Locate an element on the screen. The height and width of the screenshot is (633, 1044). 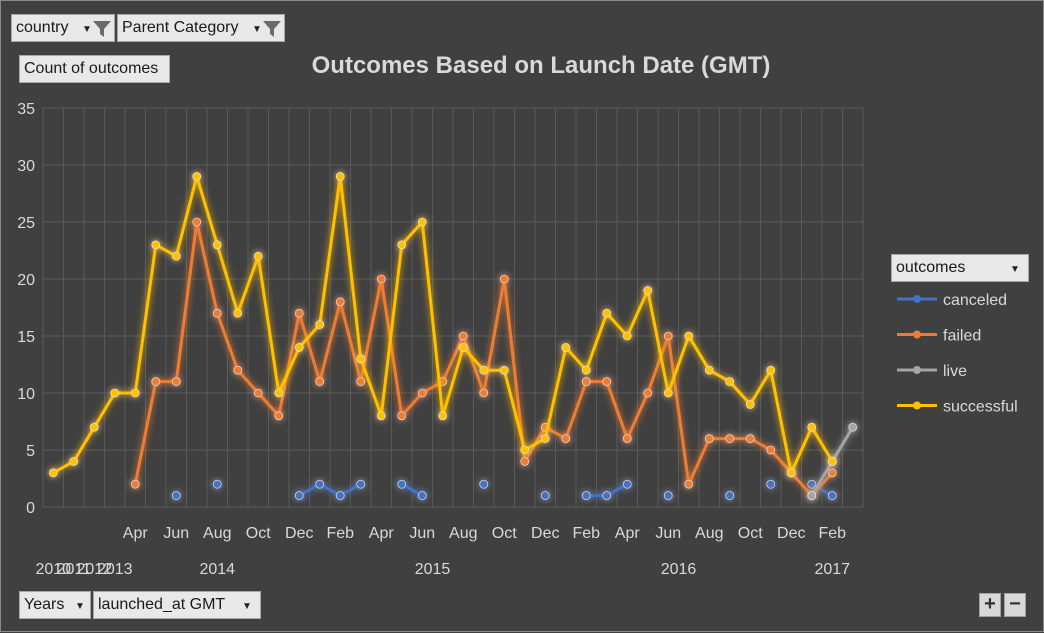
legend-entry-successful: successful is located at coordinates (957, 407).